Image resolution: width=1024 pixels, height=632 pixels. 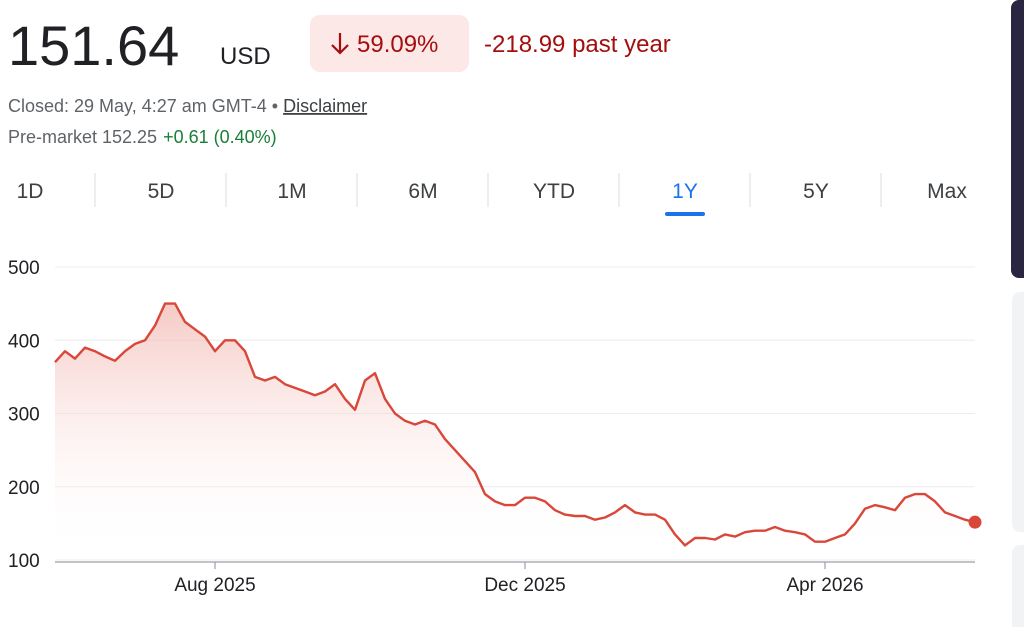 What do you see at coordinates (24, 561) in the screenshot?
I see `y-tick-label: 100` at bounding box center [24, 561].